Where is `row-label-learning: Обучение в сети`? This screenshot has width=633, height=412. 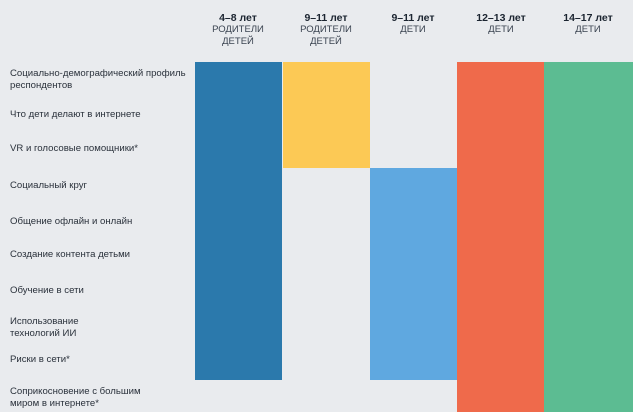 row-label-learning: Обучение в сети is located at coordinates (47, 290).